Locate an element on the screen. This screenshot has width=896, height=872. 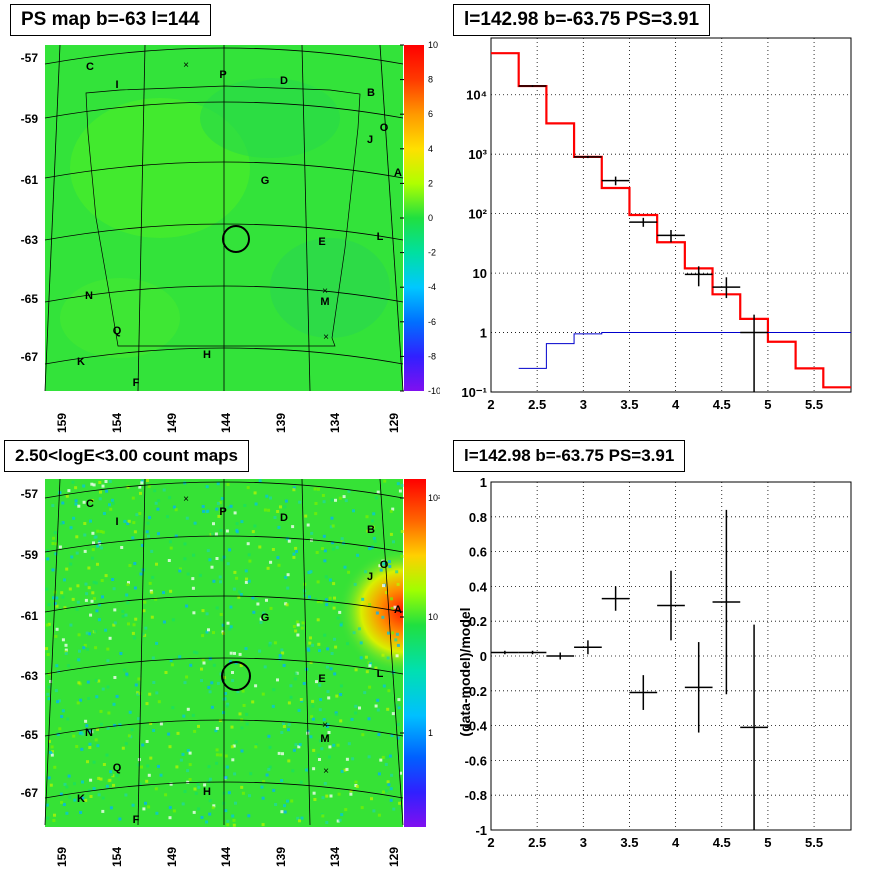
y-tick-label: -67 is located at coordinates (30, 793).